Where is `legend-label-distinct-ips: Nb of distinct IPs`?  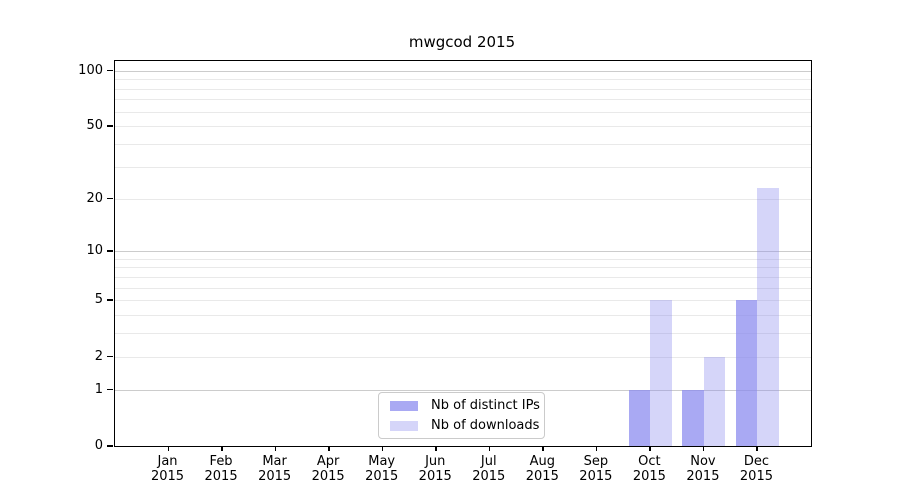
legend-label-distinct-ips: Nb of distinct IPs is located at coordinates (485, 405).